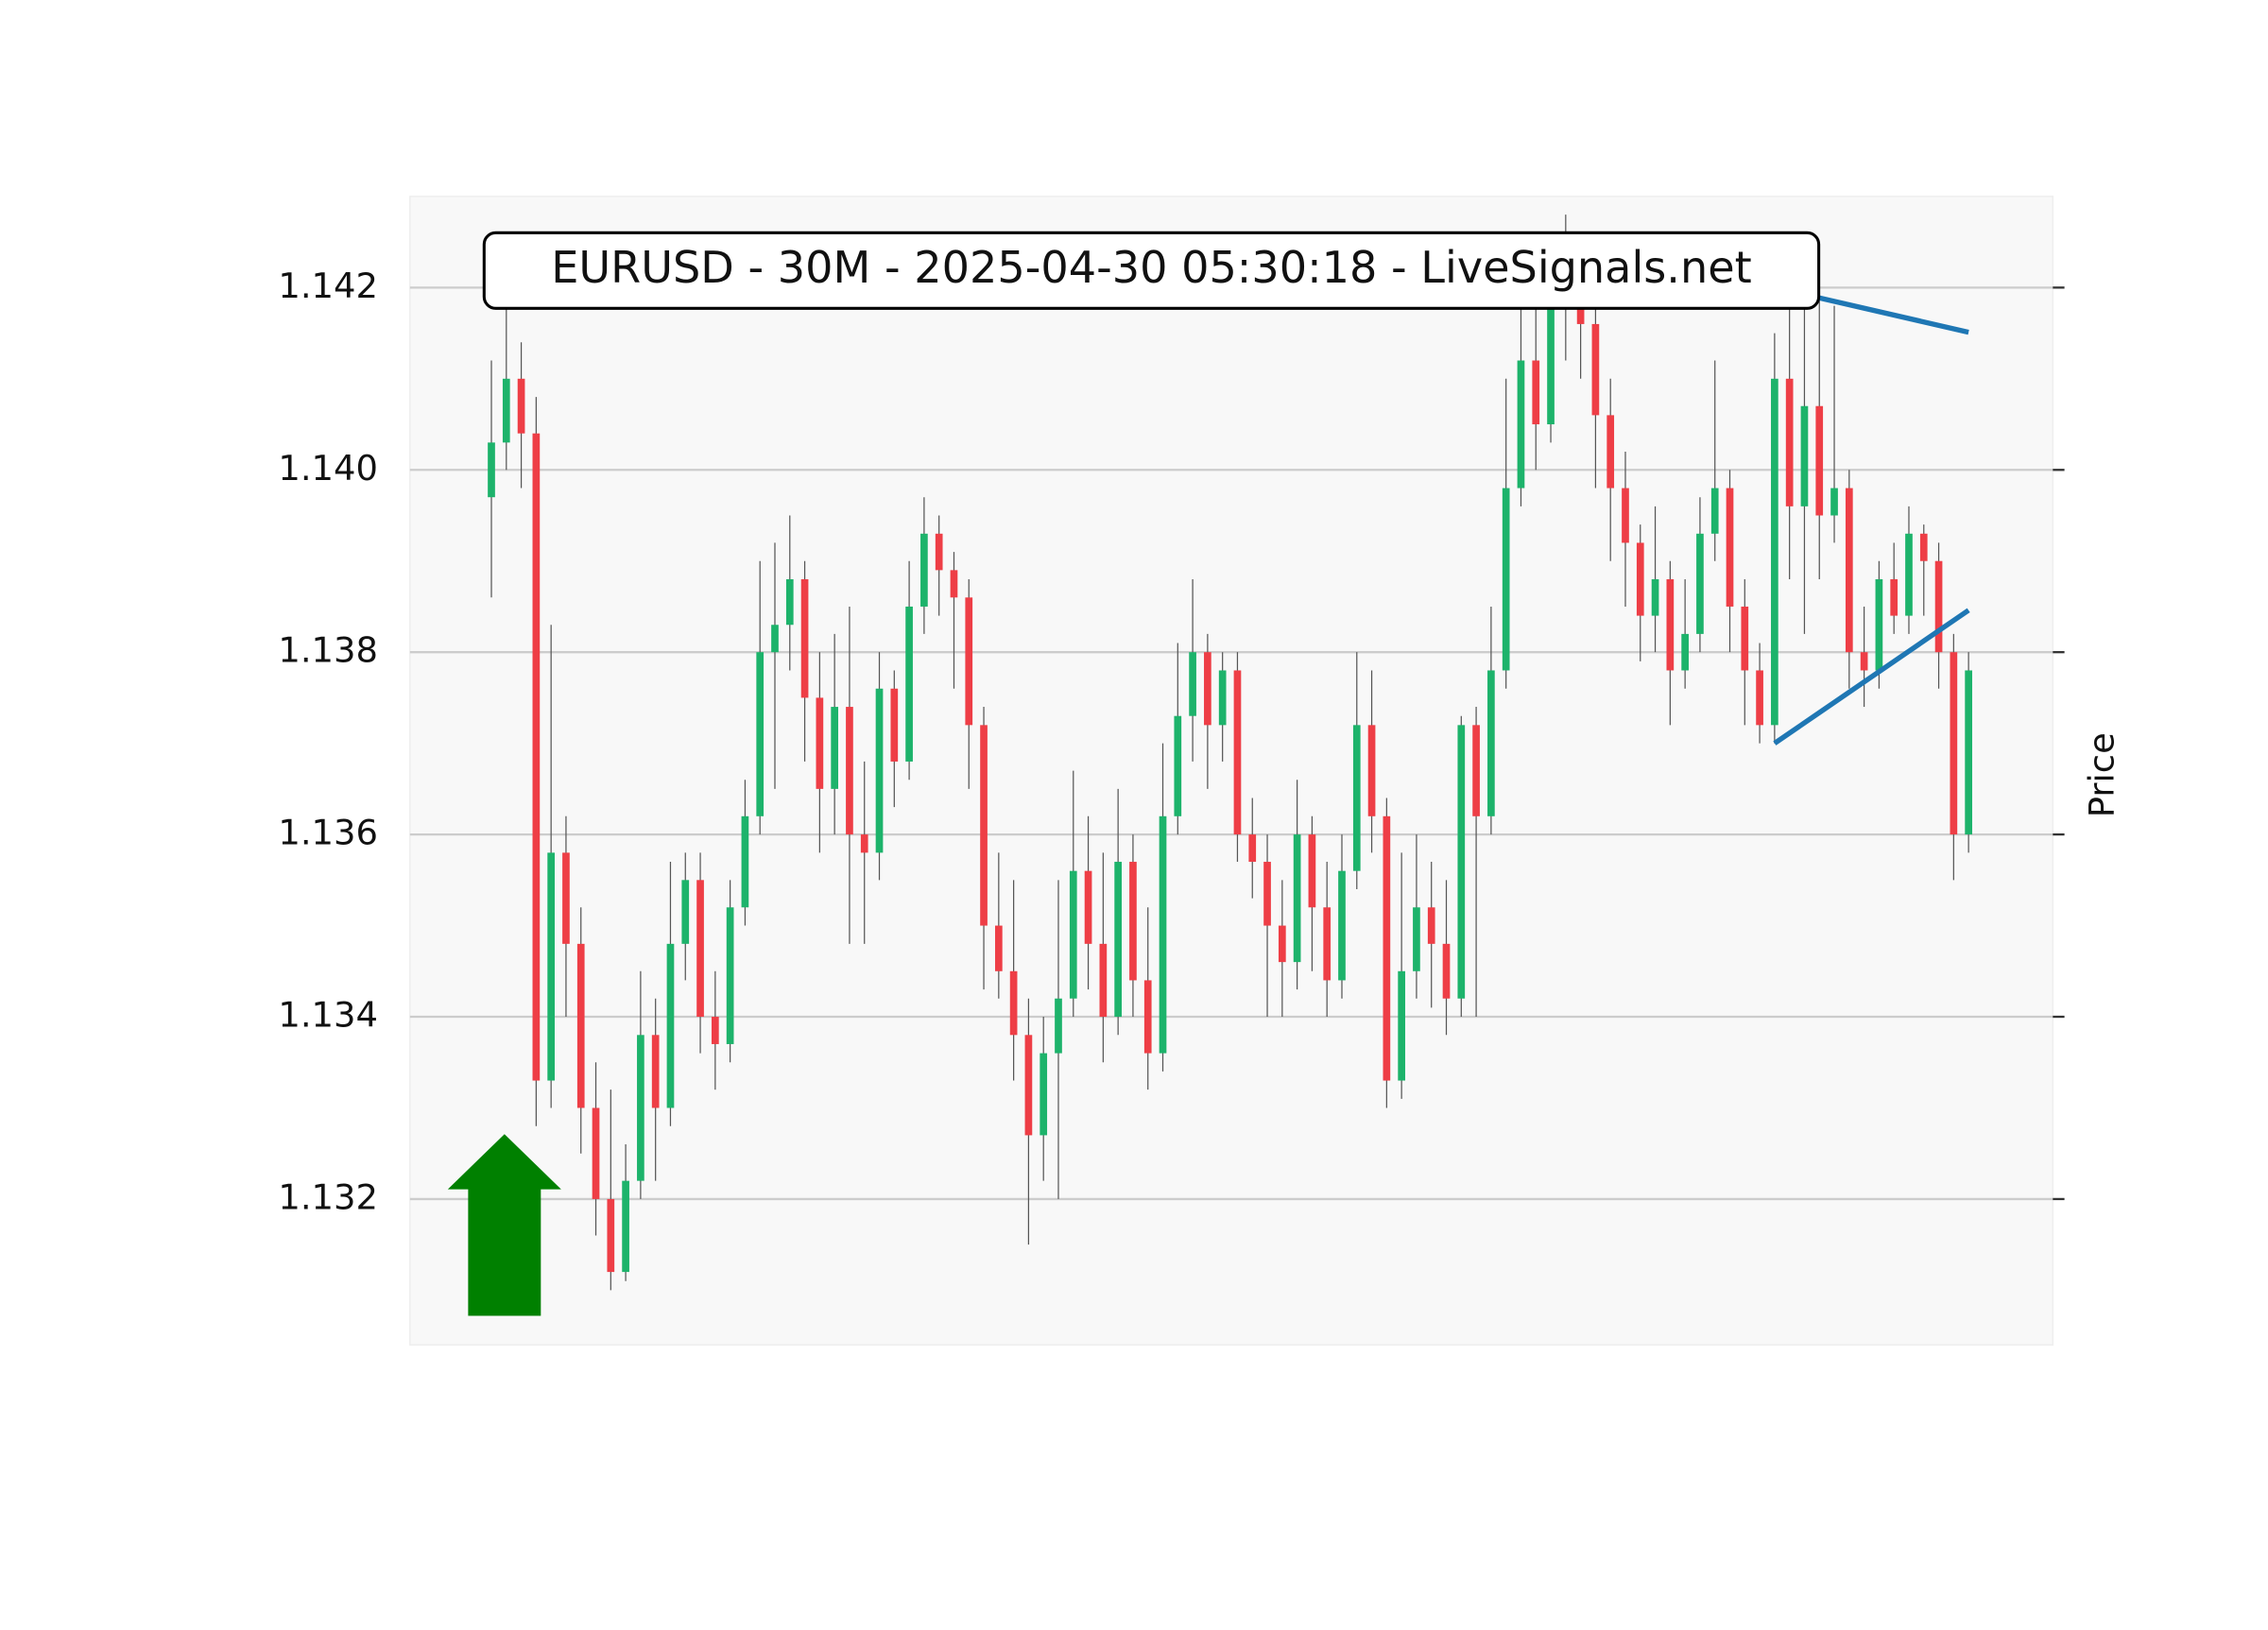  Describe the element at coordinates (328, 833) in the screenshot. I see `y-tick-label: 1.136` at that location.